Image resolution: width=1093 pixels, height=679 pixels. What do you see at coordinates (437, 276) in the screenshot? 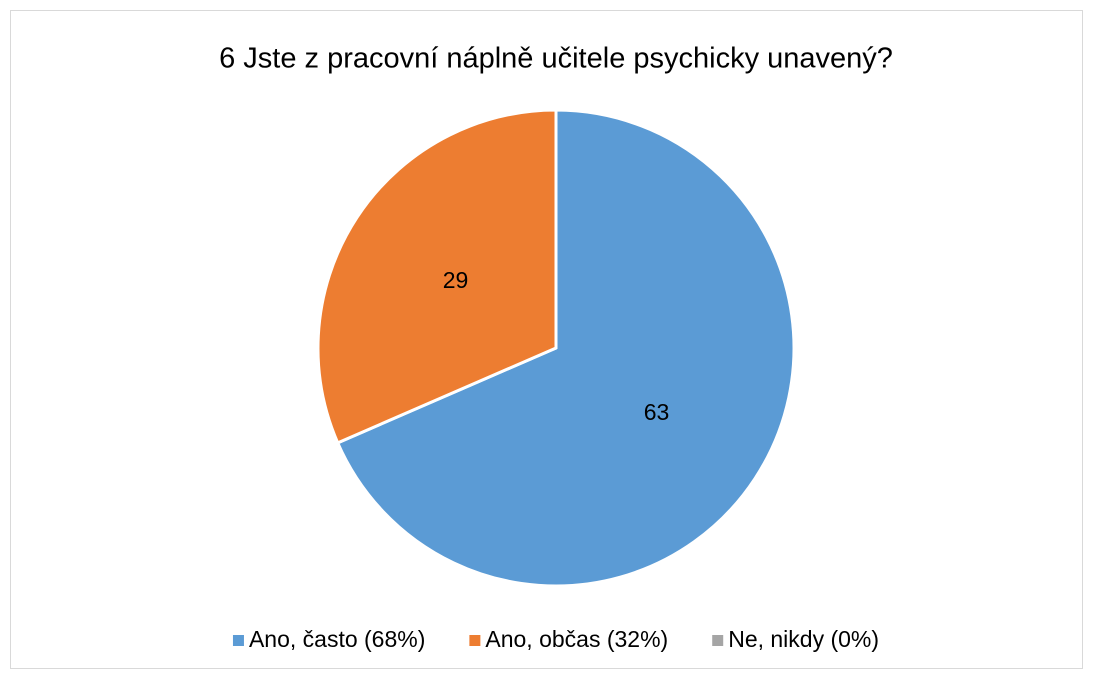
I see `pie-slice` at bounding box center [437, 276].